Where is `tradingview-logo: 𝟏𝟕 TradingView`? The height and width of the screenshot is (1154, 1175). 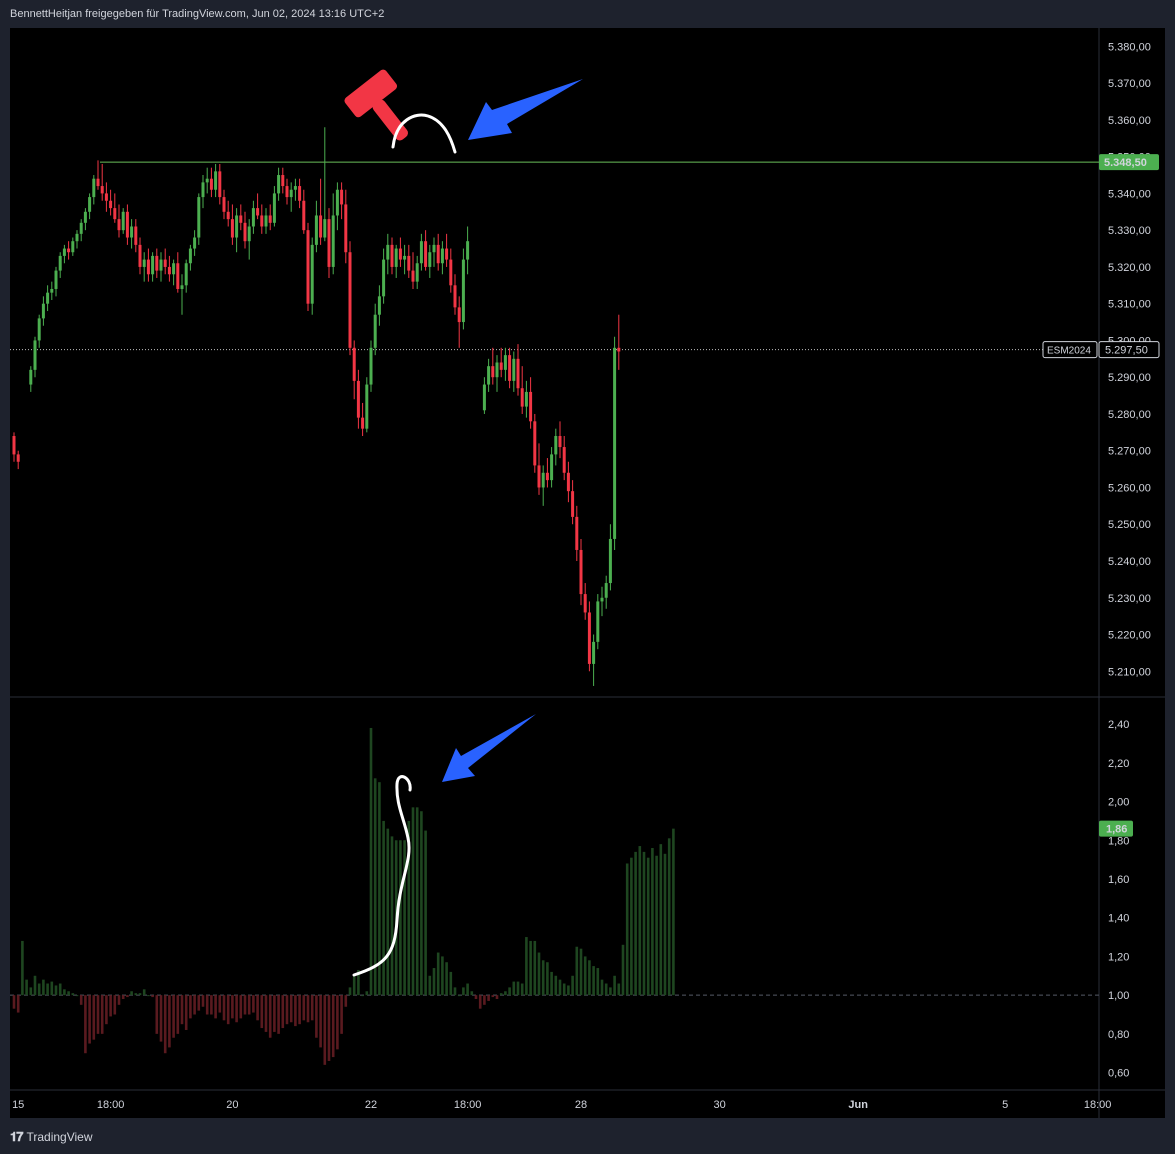 tradingview-logo: 𝟏𝟕 TradingView is located at coordinates (51, 1137).